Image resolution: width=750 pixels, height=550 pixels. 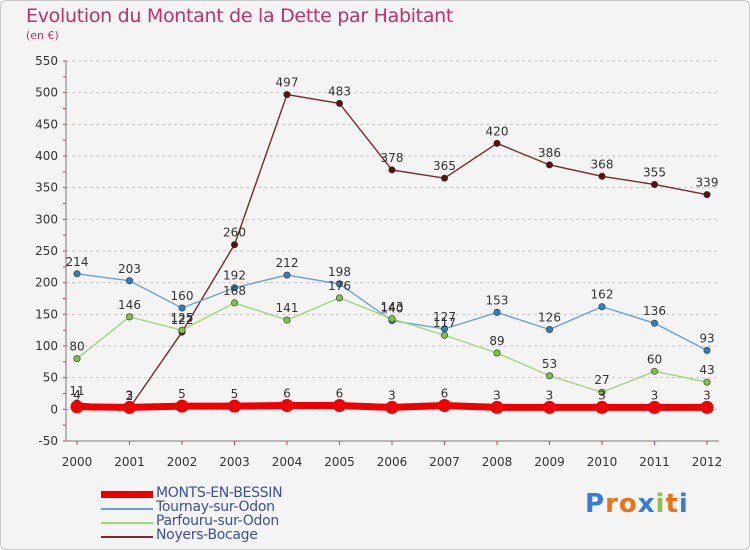 What do you see at coordinates (496, 341) in the screenshot?
I see `data-label: 89` at bounding box center [496, 341].